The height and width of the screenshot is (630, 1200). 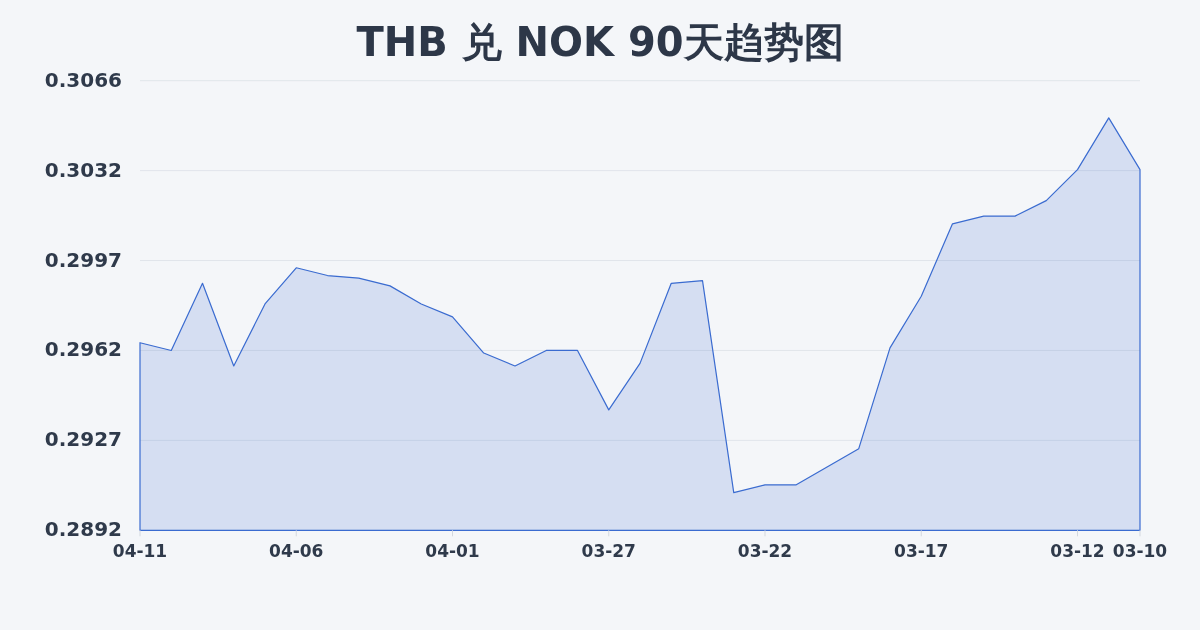 What do you see at coordinates (140, 551) in the screenshot?
I see `x-tick-label: 04-11` at bounding box center [140, 551].